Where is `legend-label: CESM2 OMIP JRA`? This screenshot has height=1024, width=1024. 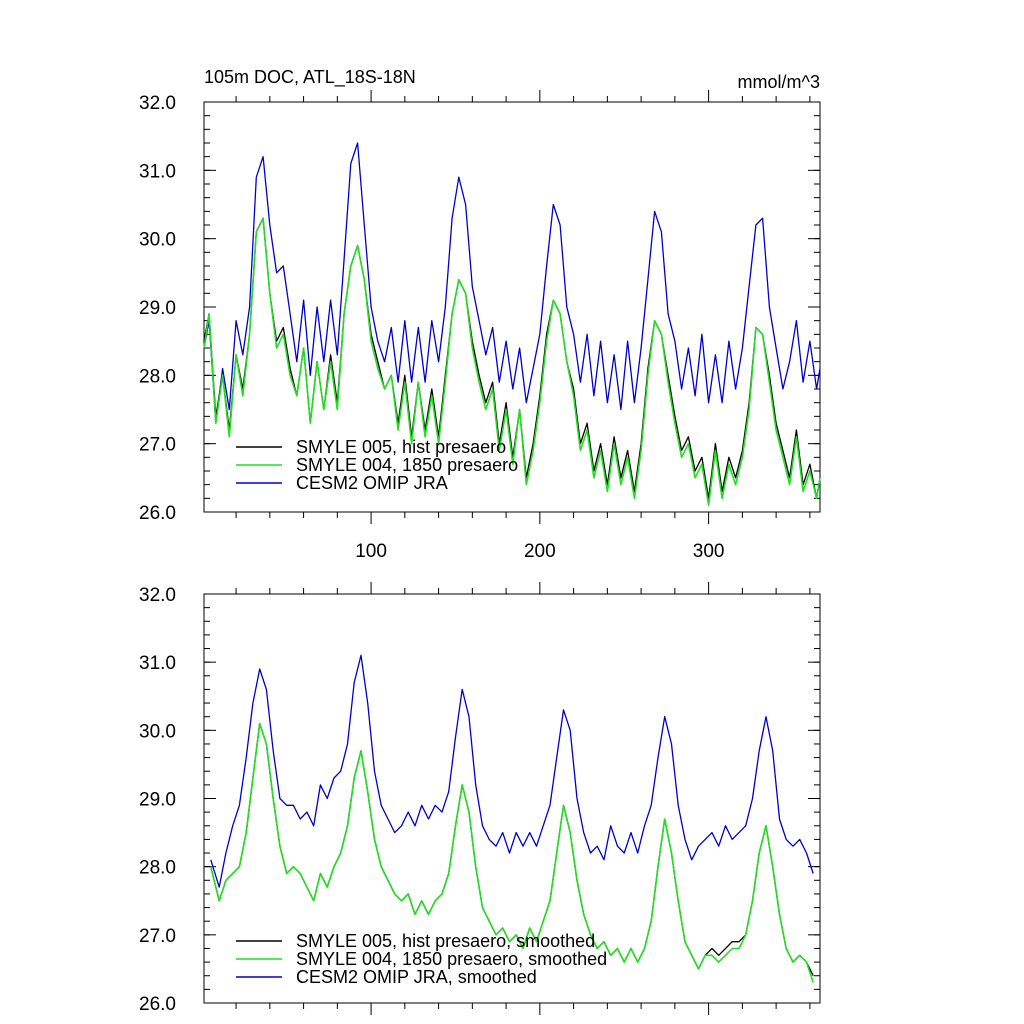
legend-label: CESM2 OMIP JRA is located at coordinates (372, 483).